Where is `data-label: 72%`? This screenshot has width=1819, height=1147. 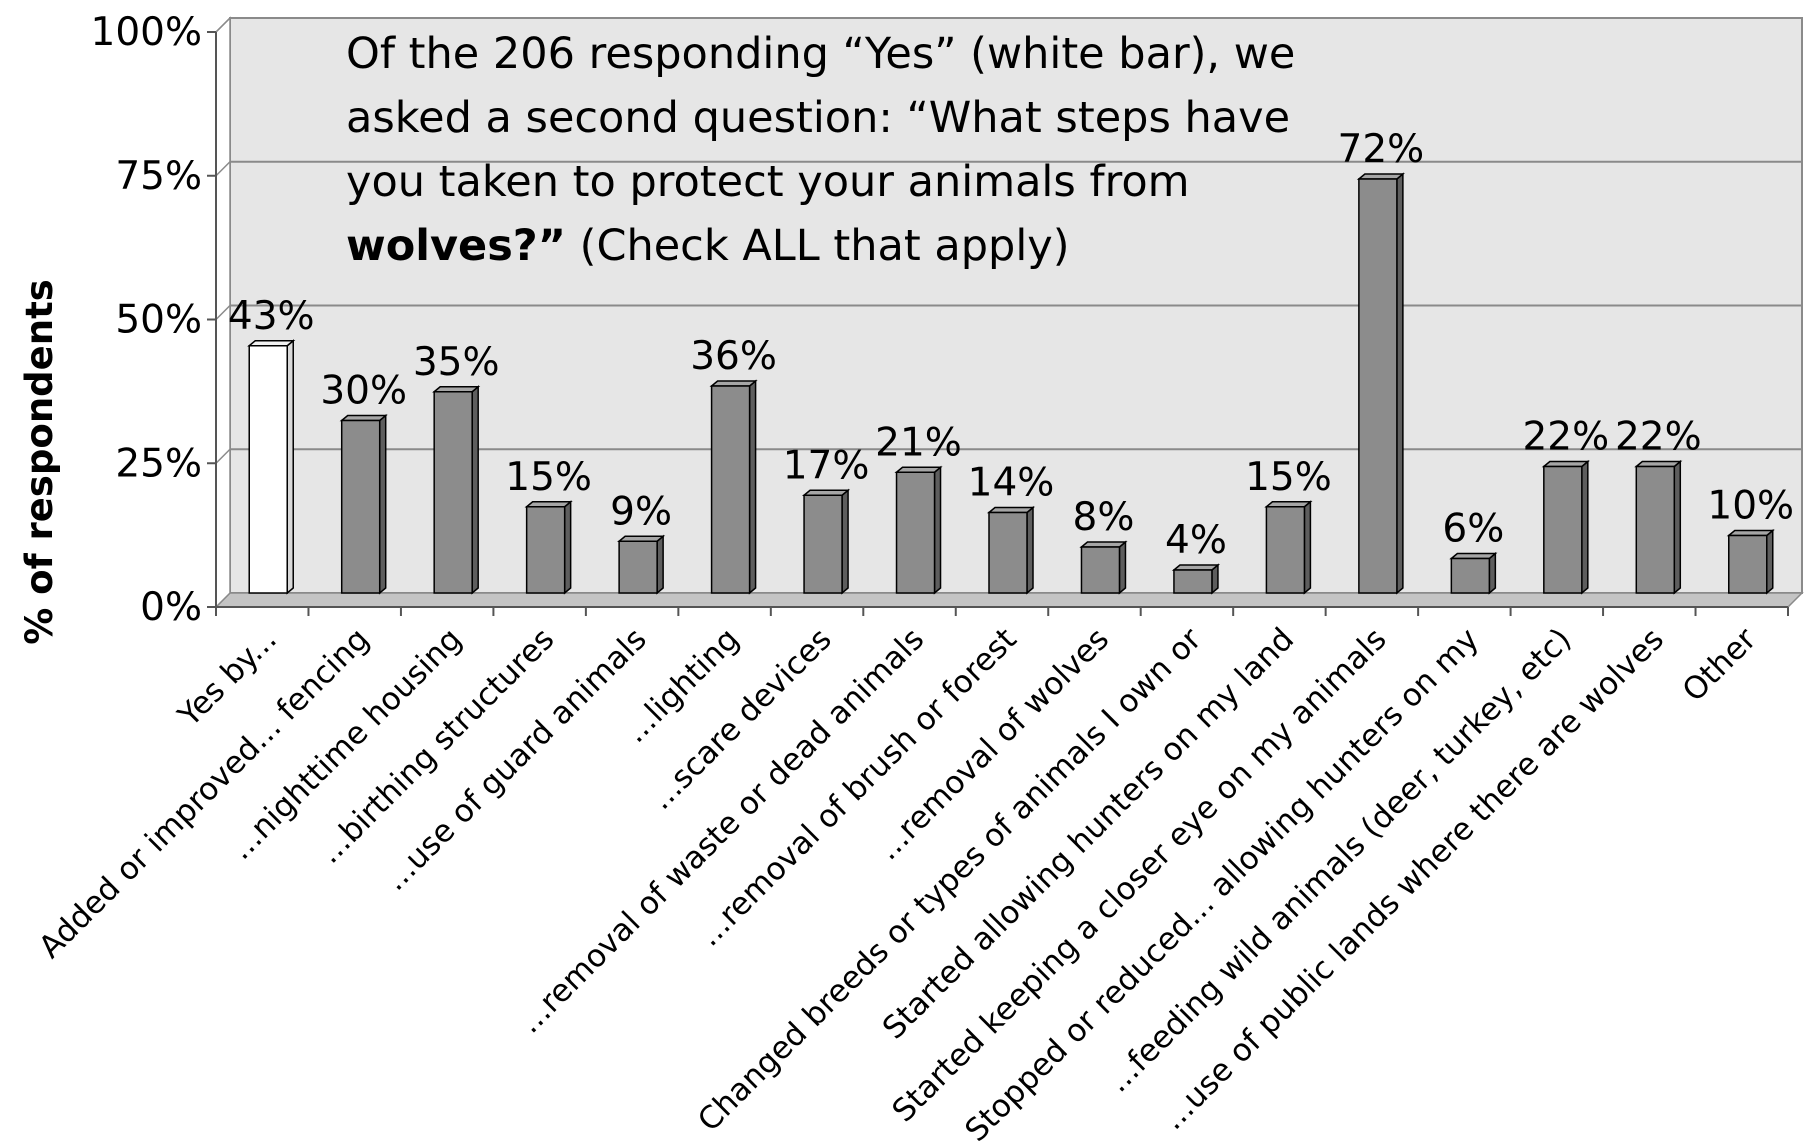
data-label: 72% is located at coordinates (1381, 149).